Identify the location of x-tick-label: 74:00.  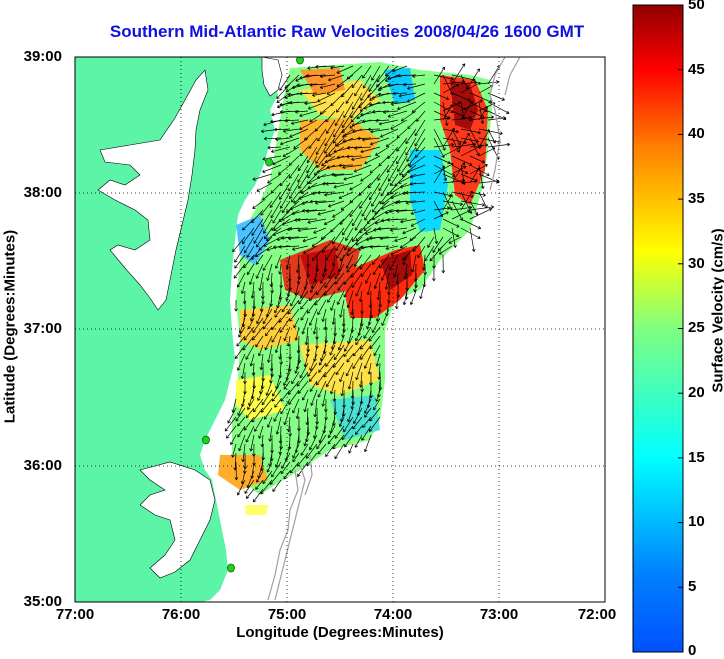
(393, 614).